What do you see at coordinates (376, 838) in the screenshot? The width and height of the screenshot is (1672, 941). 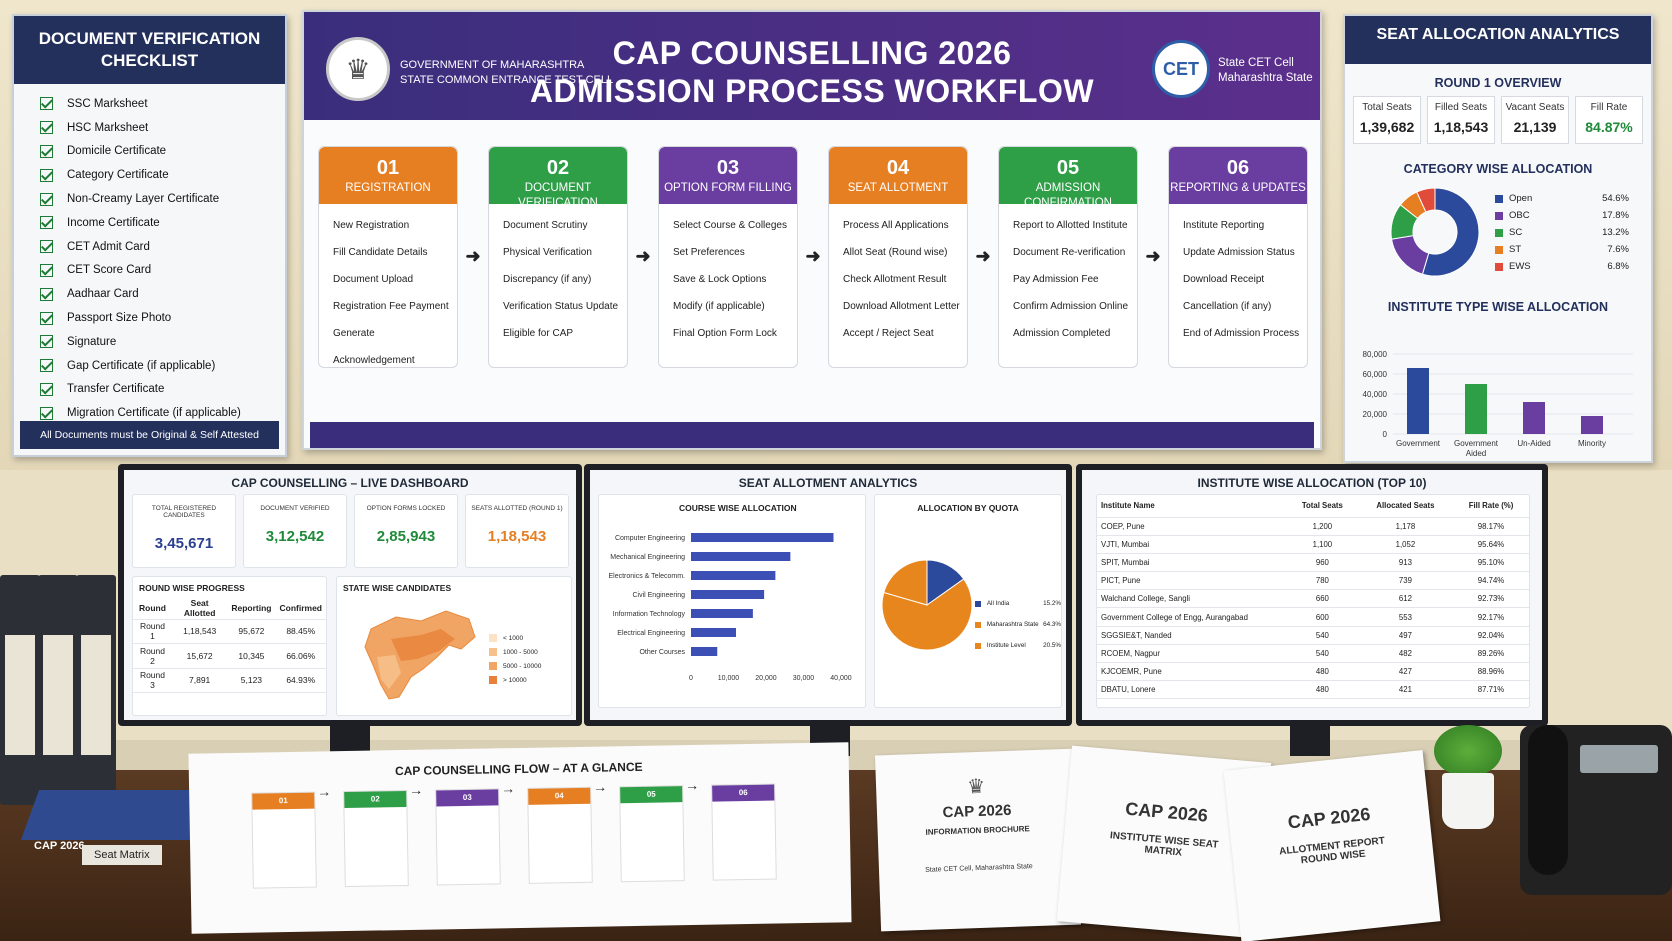 I see `mini-step-card: 02` at bounding box center [376, 838].